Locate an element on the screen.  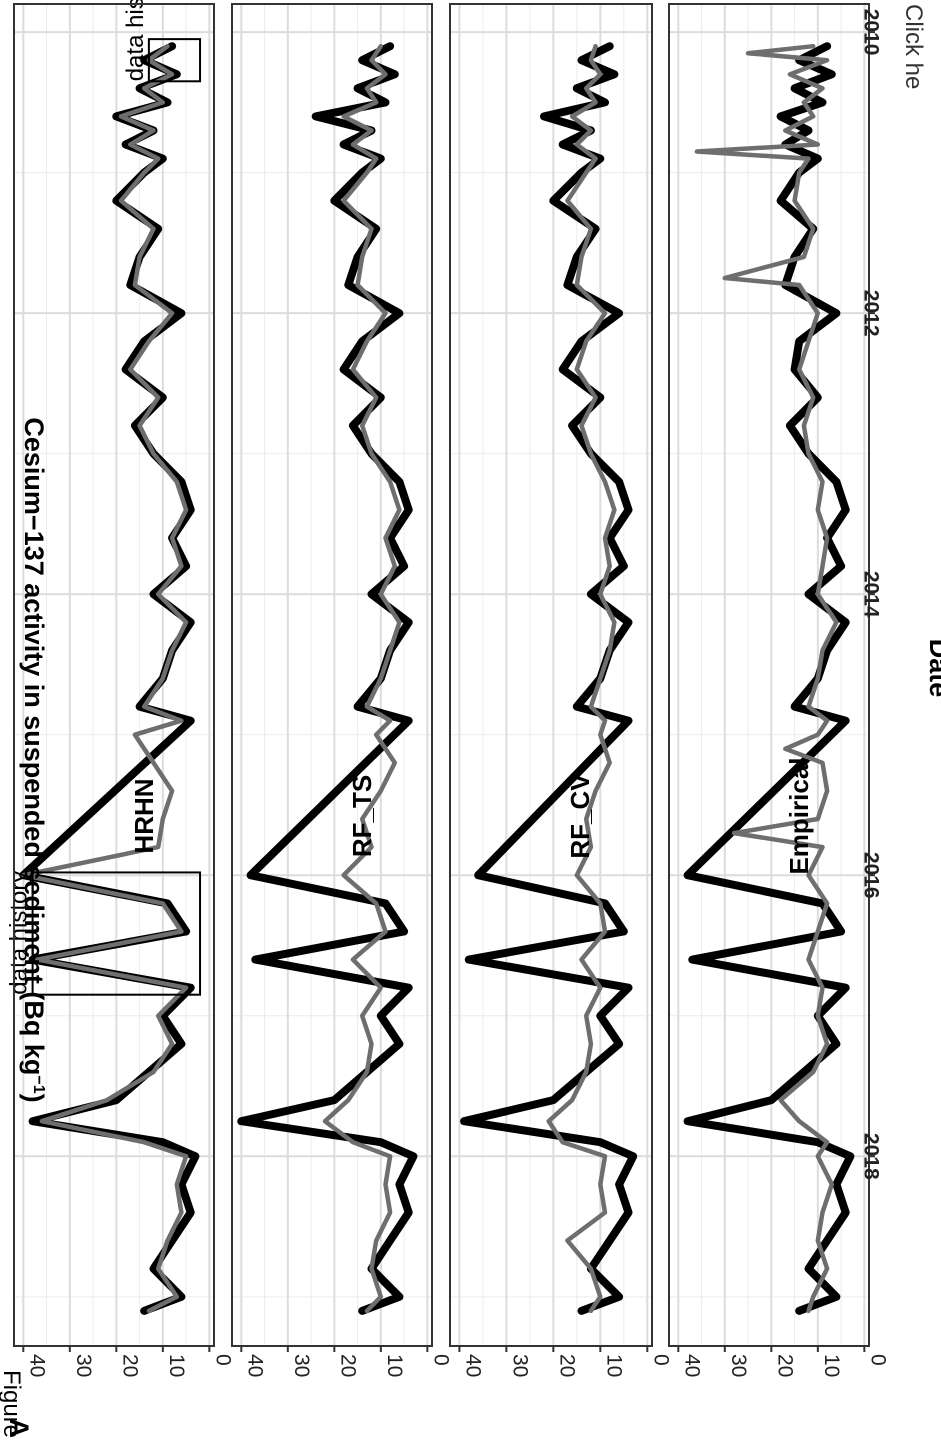
panel-label: HRHN is located at coordinates (144, 815).